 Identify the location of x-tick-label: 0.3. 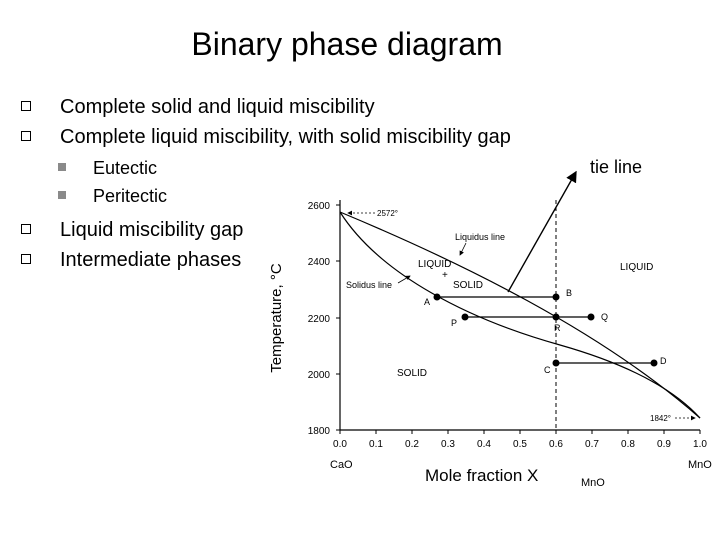
(448, 444).